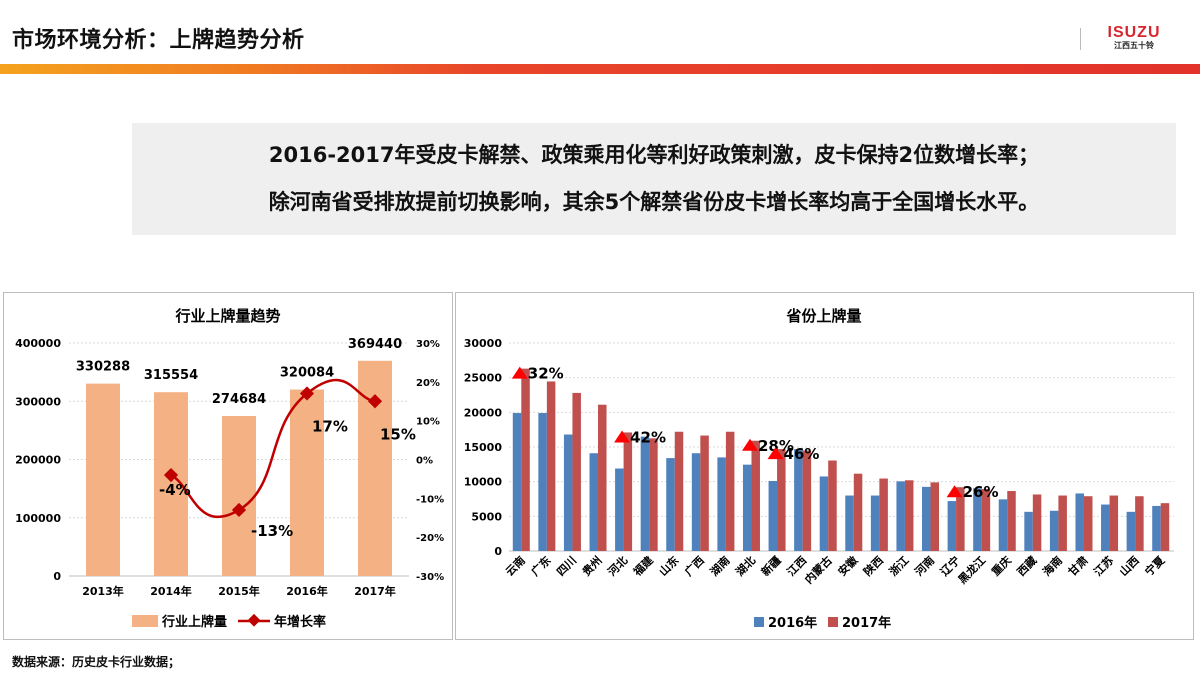  What do you see at coordinates (171, 591) in the screenshot?
I see `x-tick-label: 2014年` at bounding box center [171, 591].